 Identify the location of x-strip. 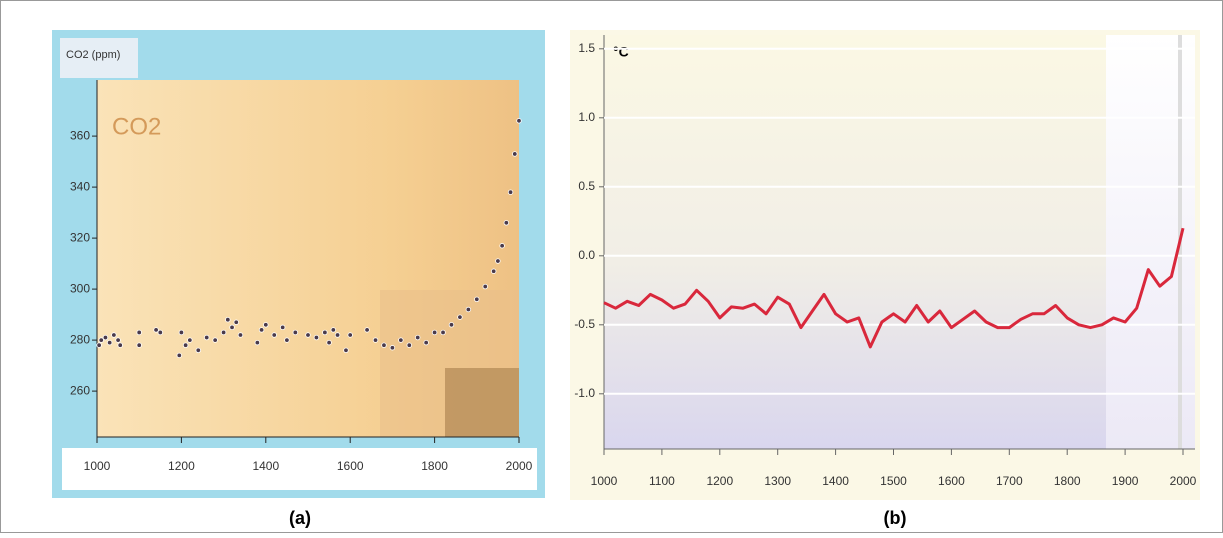
(299, 469).